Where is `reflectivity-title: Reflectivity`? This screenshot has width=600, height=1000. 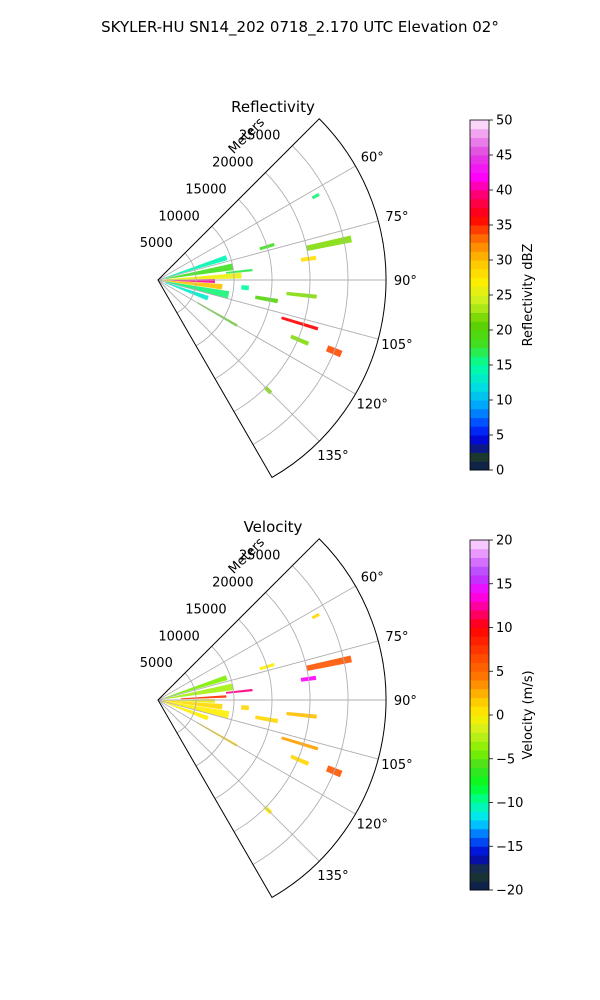 reflectivity-title: Reflectivity is located at coordinates (273, 107).